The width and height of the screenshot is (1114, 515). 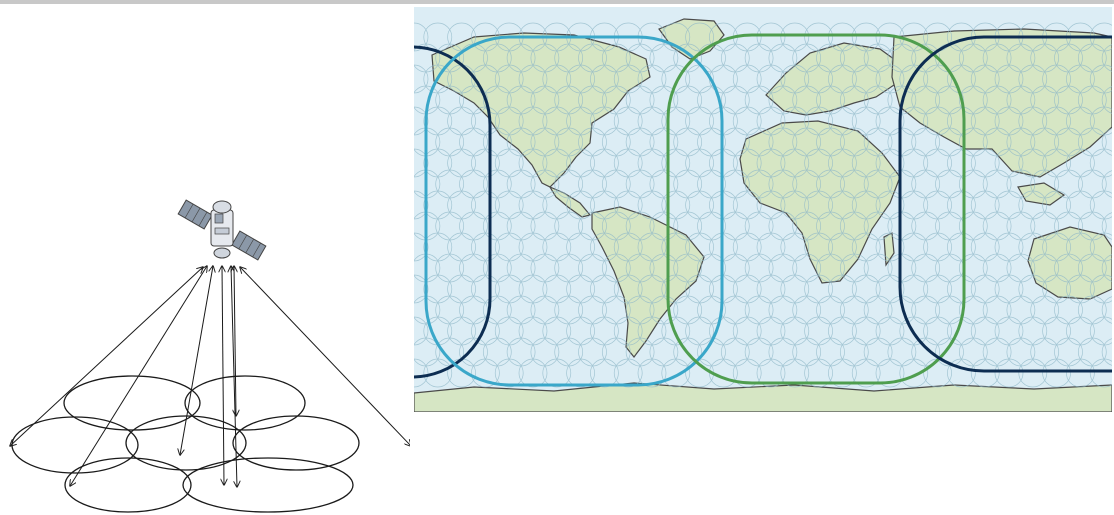 What do you see at coordinates (453, 212) in the screenshot?
I see `coverage-region-west-edge` at bounding box center [453, 212].